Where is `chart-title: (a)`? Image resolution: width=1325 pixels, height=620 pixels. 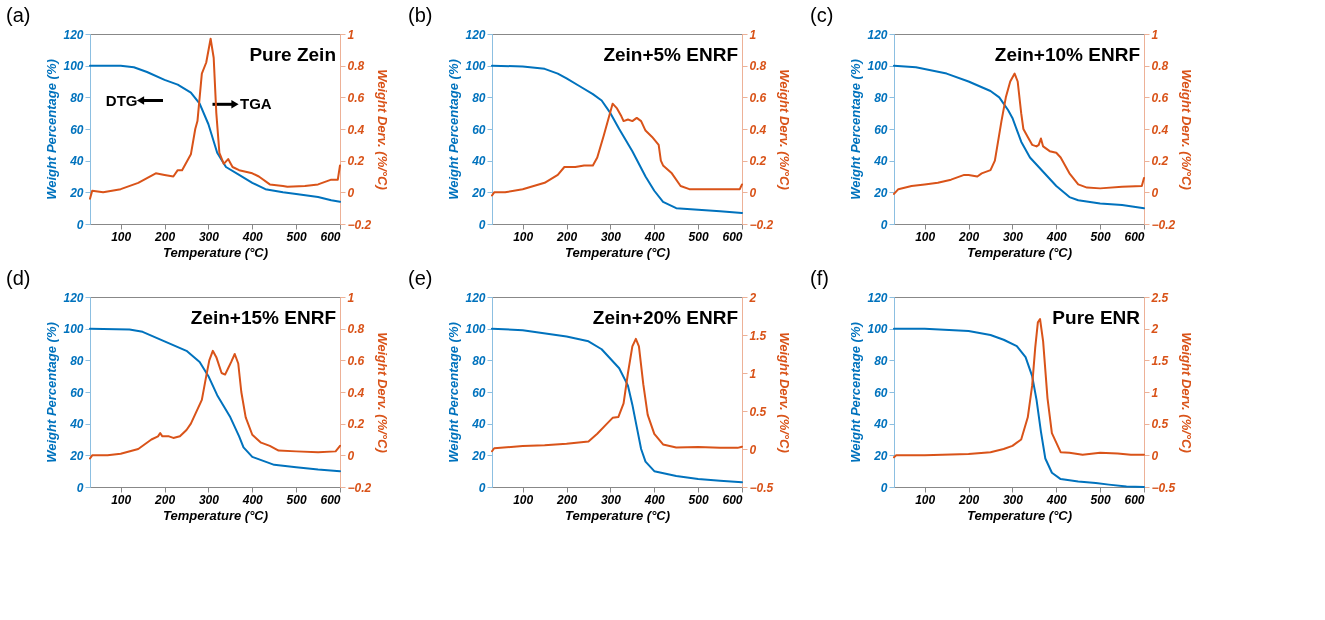
chart-title: (a) is located at coordinates (18, 15).